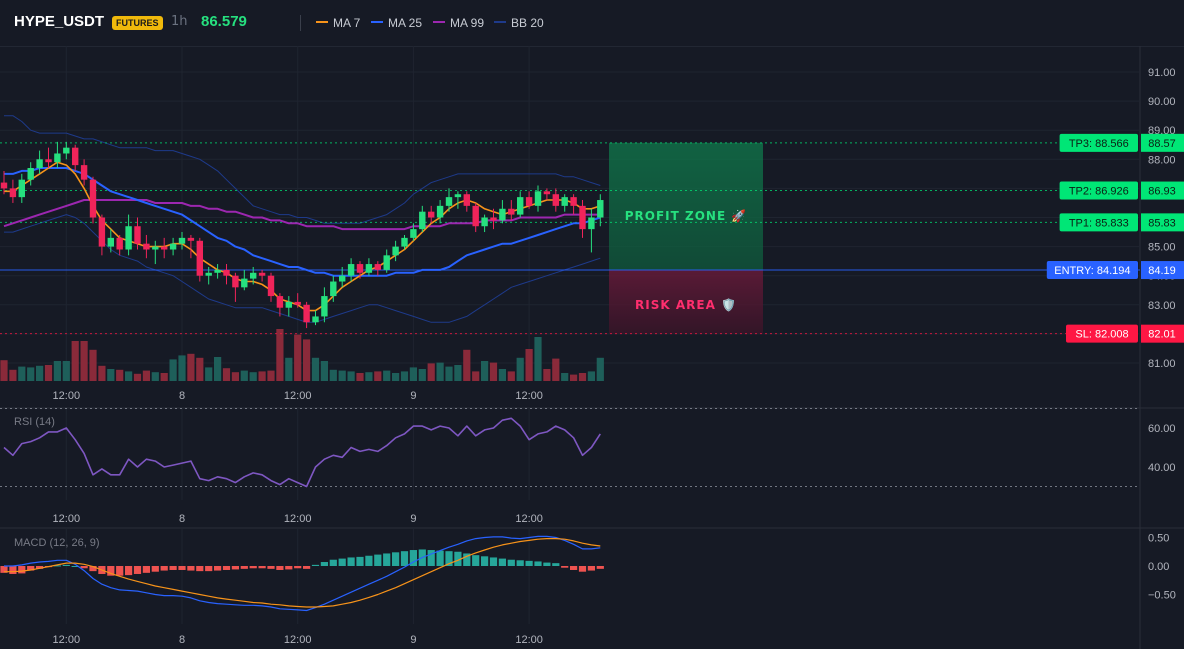 Image resolution: width=1184 pixels, height=649 pixels. What do you see at coordinates (182, 396) in the screenshot?
I see `time-tick-label: 8` at bounding box center [182, 396].